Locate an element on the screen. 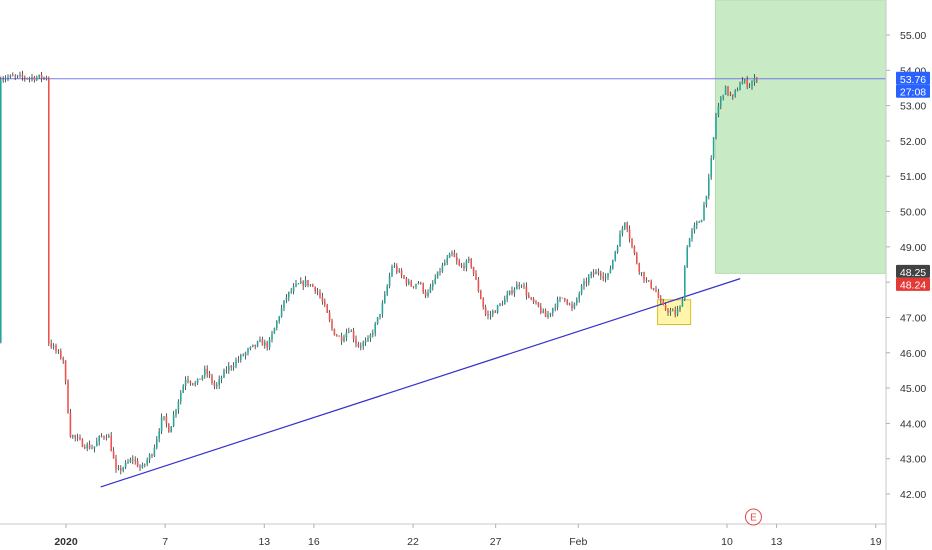 Image resolution: width=932 pixels, height=550 pixels. earnings-marker-circle is located at coordinates (753, 517).